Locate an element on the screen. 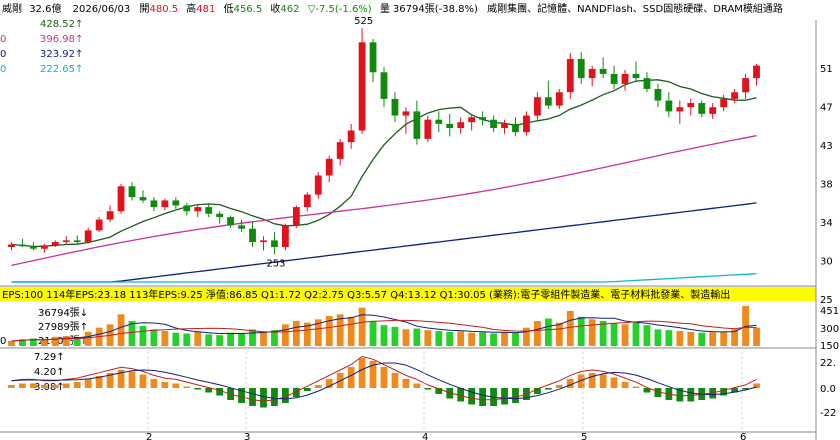 This screenshot has width=840, height=440. macd-legend: 7.29↑ 4.20↑ 3.08↑ is located at coordinates (49, 372).